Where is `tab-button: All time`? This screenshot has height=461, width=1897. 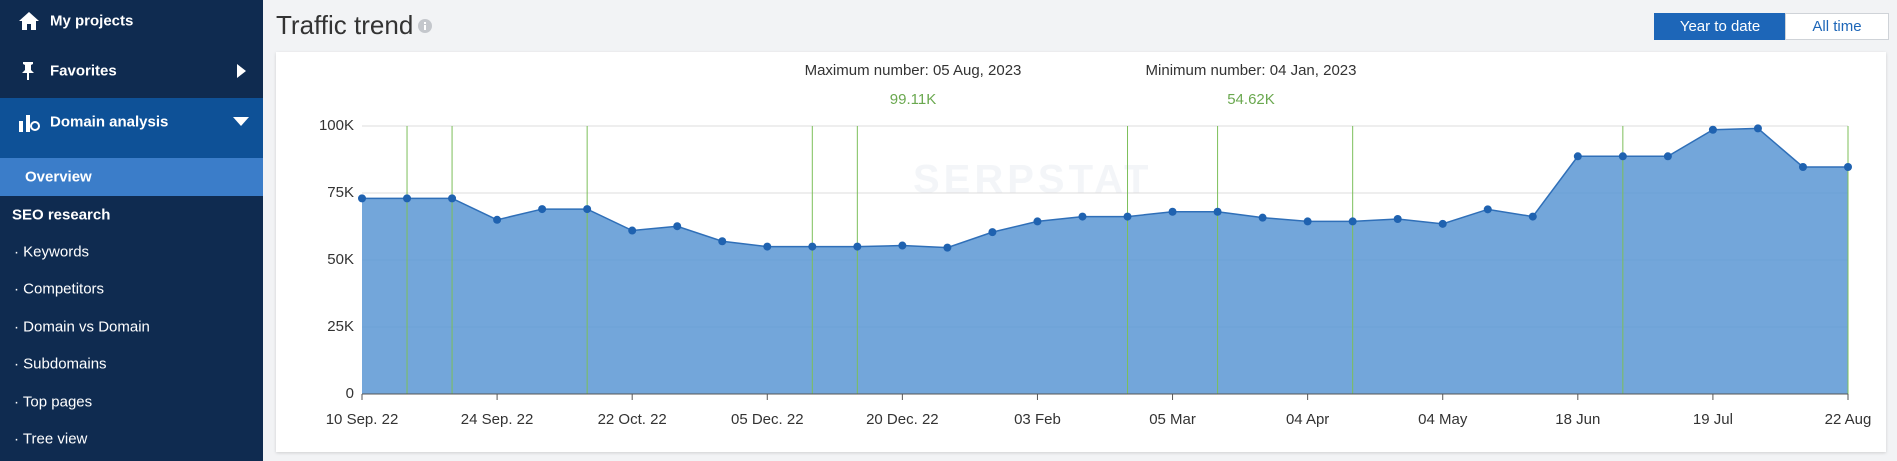
tab-button: All time is located at coordinates (1837, 26).